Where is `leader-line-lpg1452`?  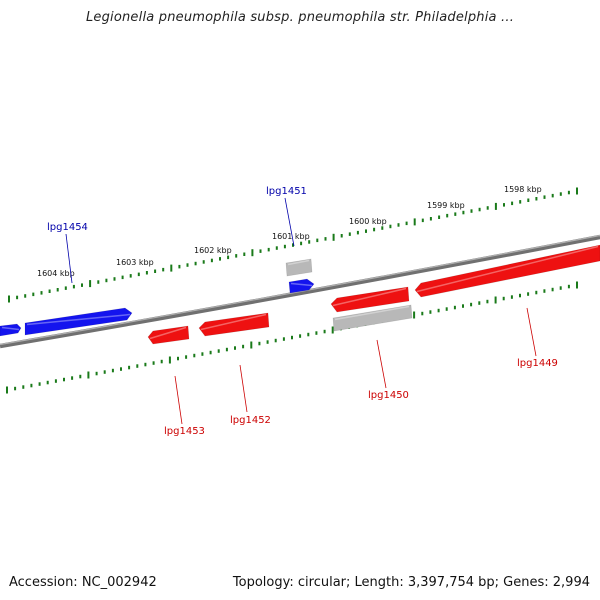
leader-line-lpg1452 is located at coordinates (243, 388).